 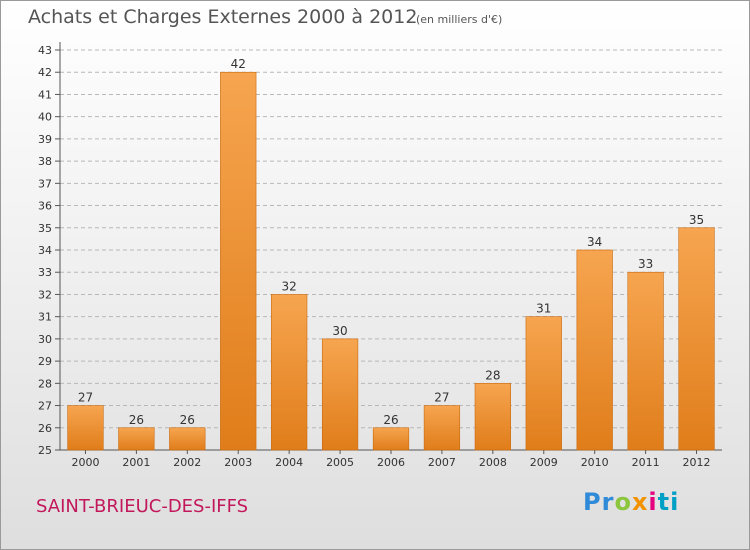 What do you see at coordinates (595, 462) in the screenshot?
I see `x-tick-label: 2010` at bounding box center [595, 462].